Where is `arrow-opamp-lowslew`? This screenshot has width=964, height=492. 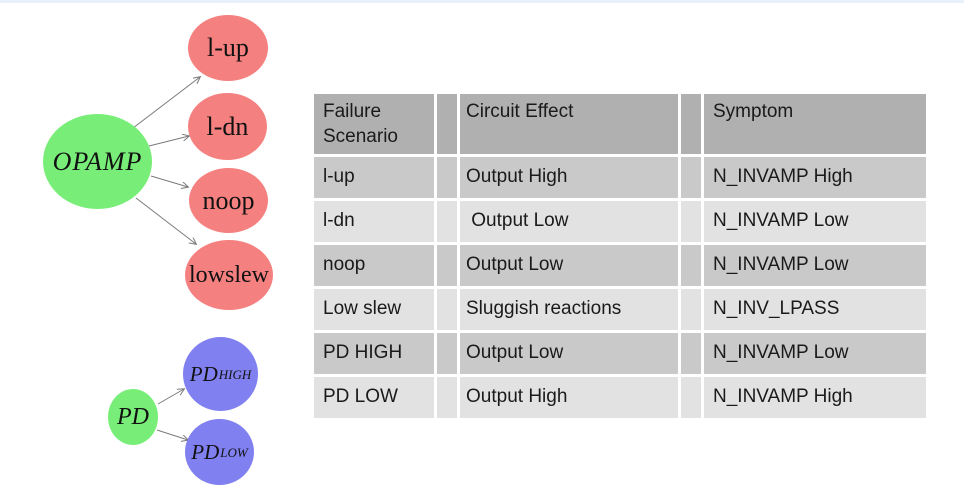 arrow-opamp-lowslew is located at coordinates (165, 220).